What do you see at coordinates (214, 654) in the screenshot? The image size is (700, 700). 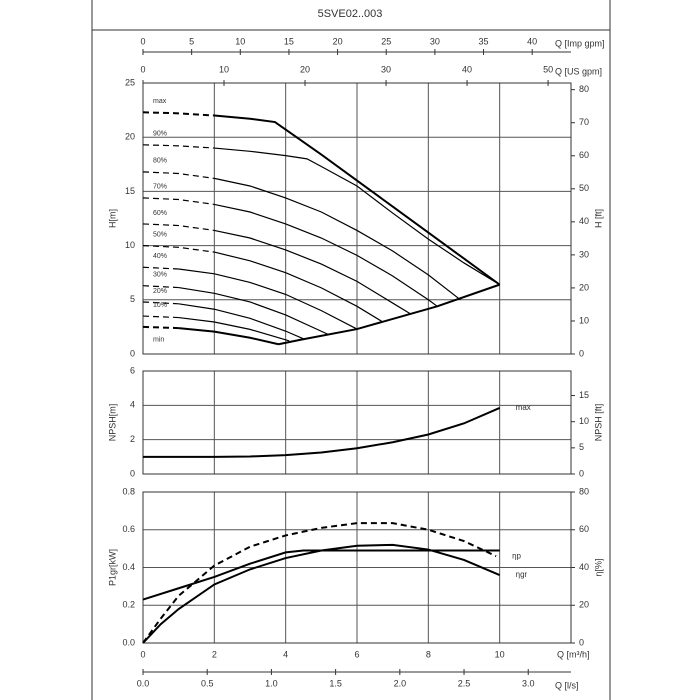 I see `x-tick-label: 2` at bounding box center [214, 654].